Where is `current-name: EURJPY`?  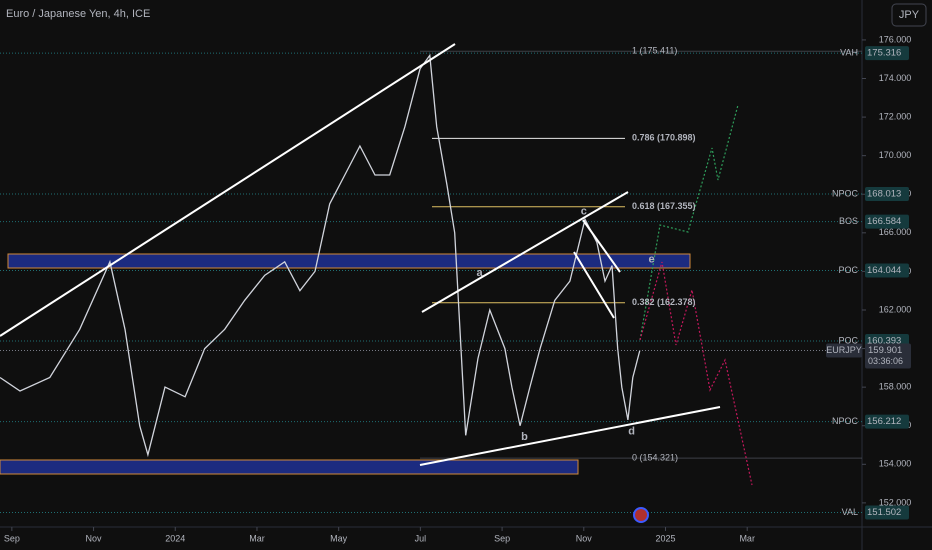
current-name: EURJPY is located at coordinates (844, 350).